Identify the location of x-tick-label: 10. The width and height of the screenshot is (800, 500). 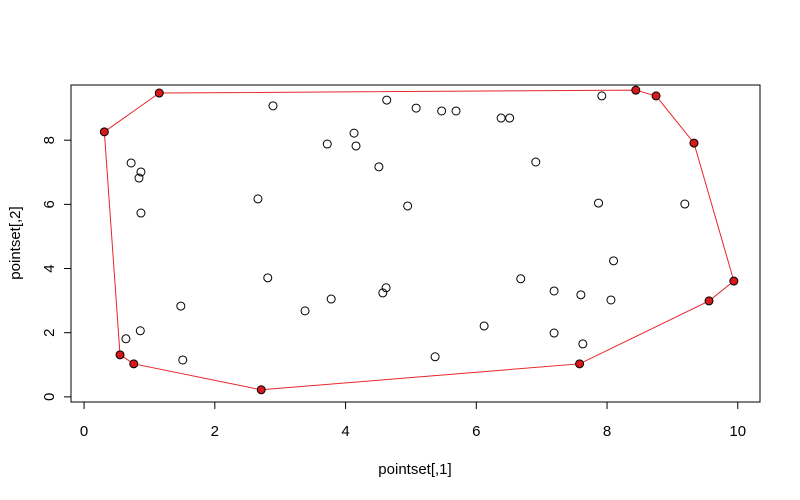
(737, 431).